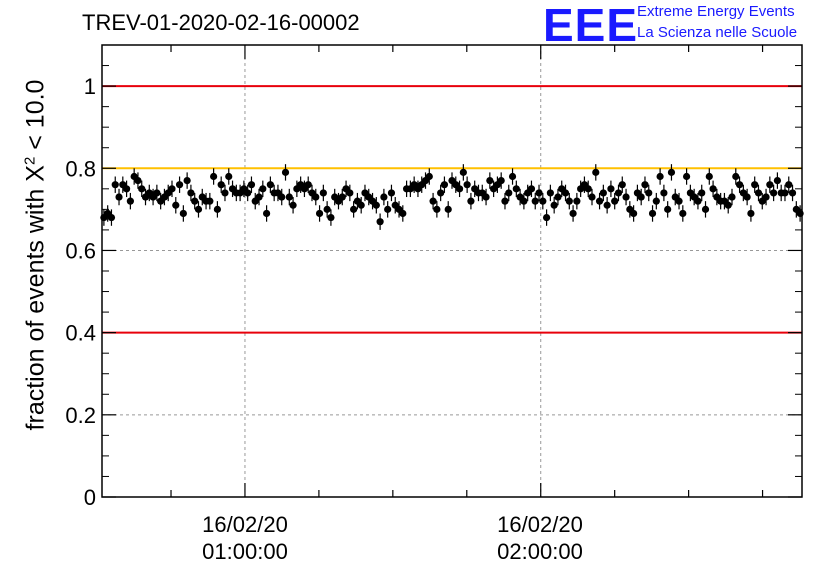 This screenshot has width=836, height=572. I want to click on x-tick-label-0200: 16/02/20 02:00:00, so click(540, 538).